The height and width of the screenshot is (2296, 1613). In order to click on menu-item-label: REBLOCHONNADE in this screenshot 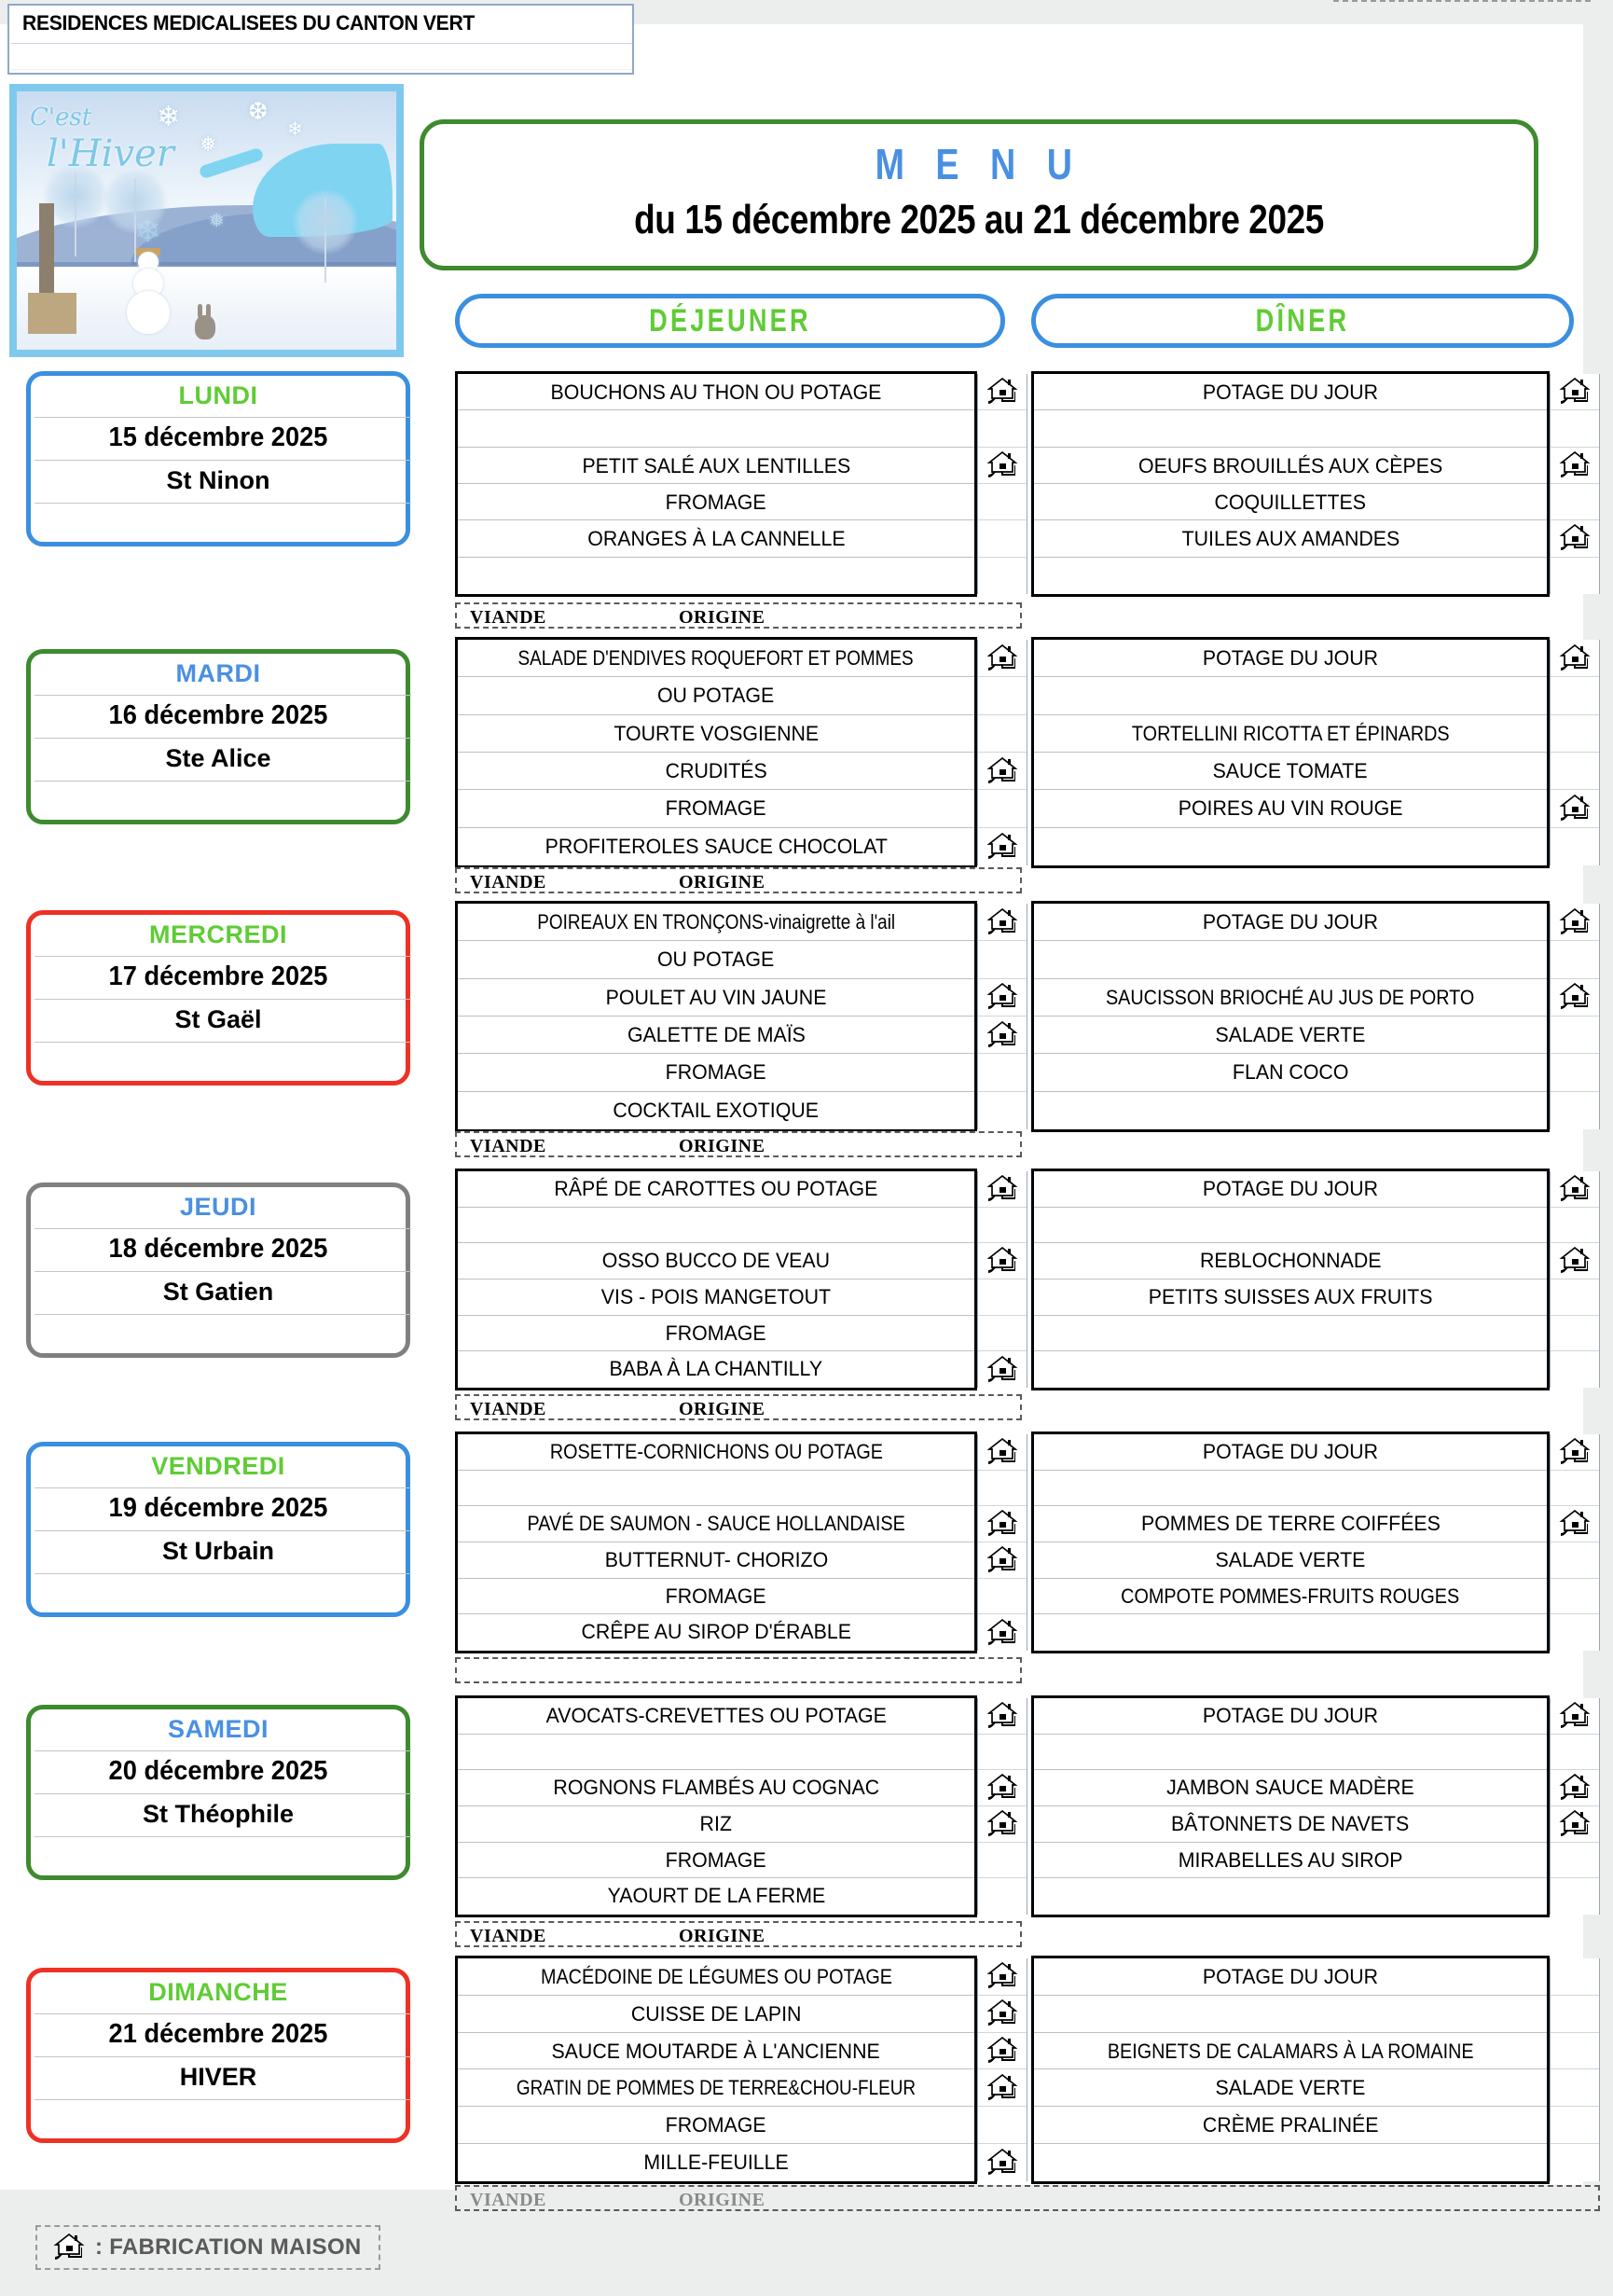, I will do `click(1290, 1261)`.